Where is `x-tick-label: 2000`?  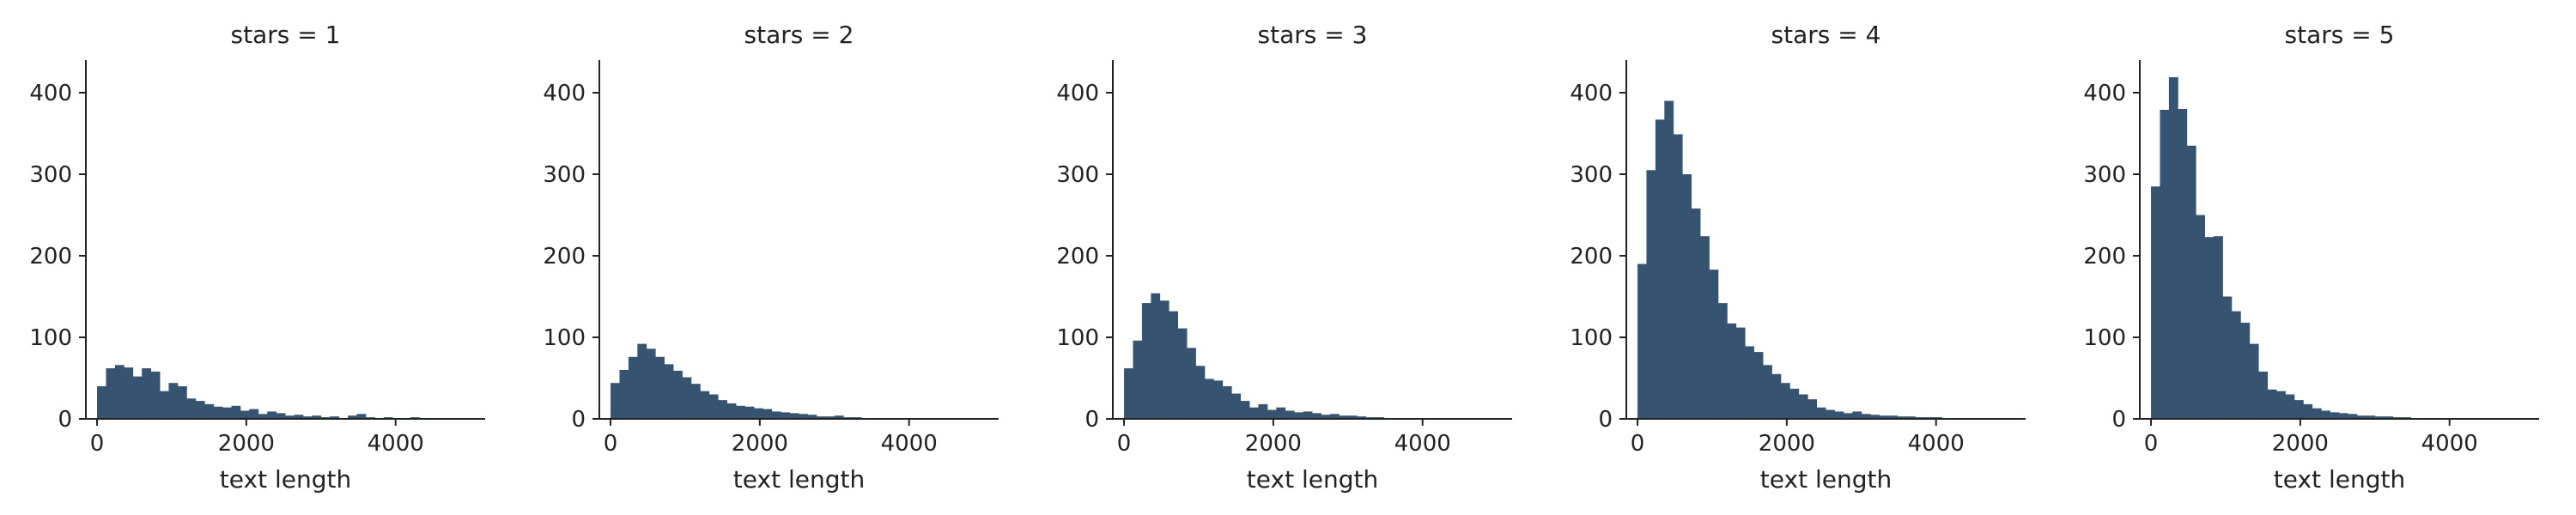
x-tick-label: 2000 is located at coordinates (2301, 444).